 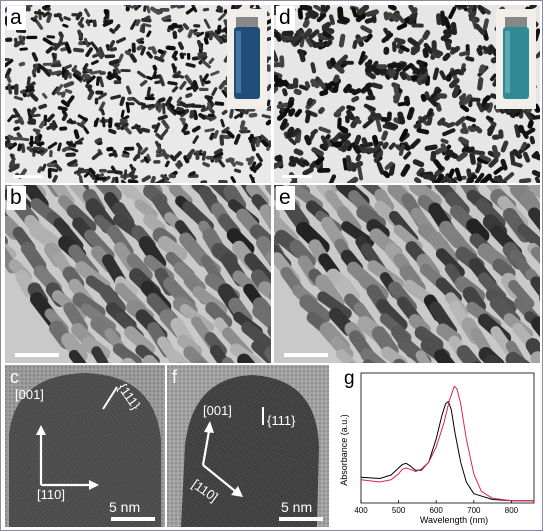 What do you see at coordinates (51, 494) in the screenshot?
I see `panel-c-dir-110: [110]` at bounding box center [51, 494].